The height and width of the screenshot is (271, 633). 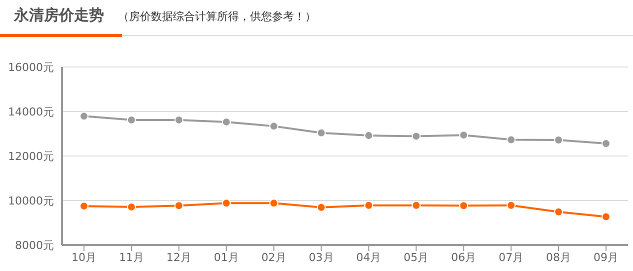 I want to click on x-tick-label: 05月, so click(x=416, y=257).